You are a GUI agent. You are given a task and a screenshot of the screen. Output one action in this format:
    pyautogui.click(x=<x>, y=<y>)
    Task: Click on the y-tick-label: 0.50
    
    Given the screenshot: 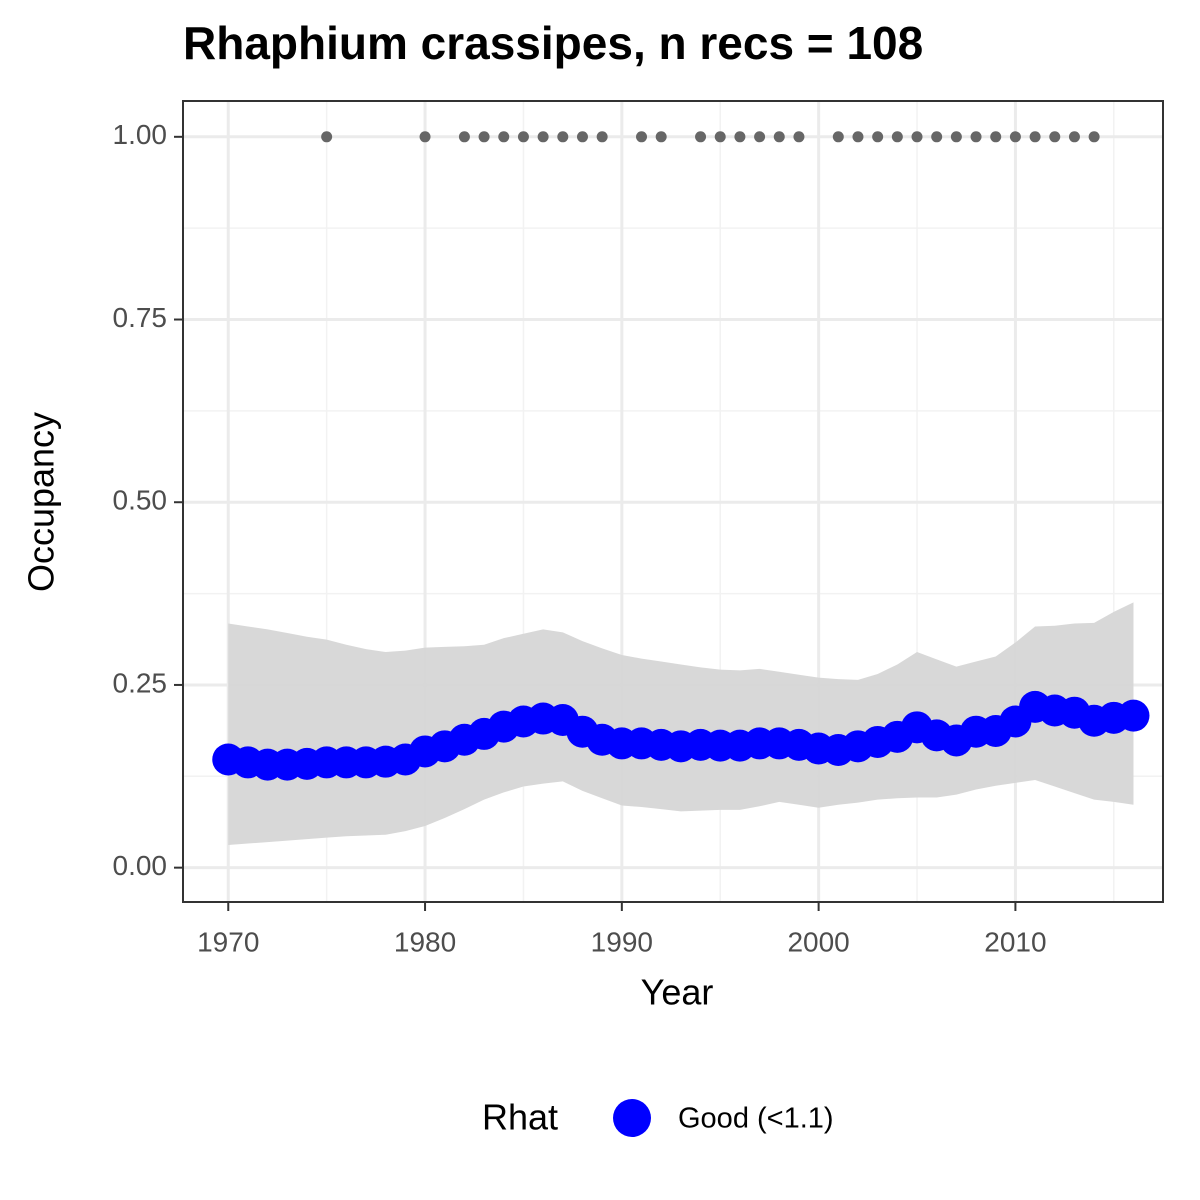 What is the action you would take?
    pyautogui.click(x=140, y=500)
    